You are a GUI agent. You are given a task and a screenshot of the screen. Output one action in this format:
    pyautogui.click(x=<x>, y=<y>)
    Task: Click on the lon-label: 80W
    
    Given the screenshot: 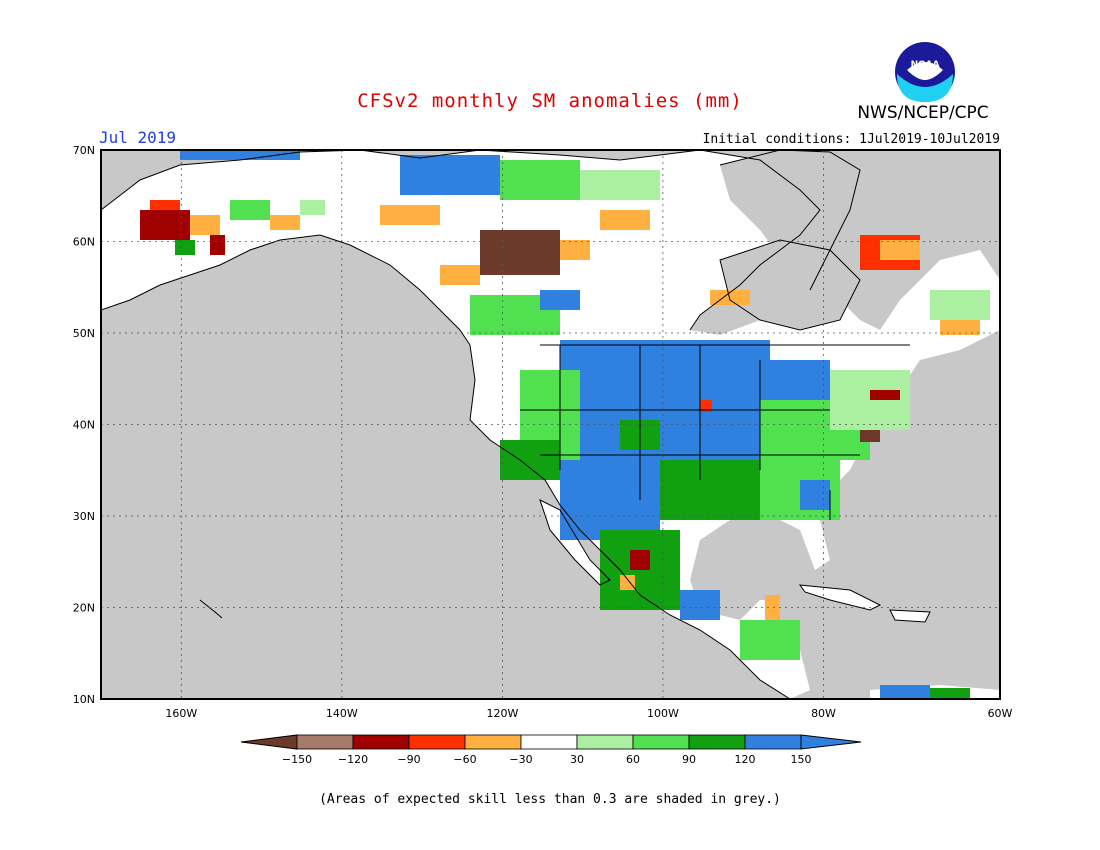 What is the action you would take?
    pyautogui.click(x=823, y=713)
    